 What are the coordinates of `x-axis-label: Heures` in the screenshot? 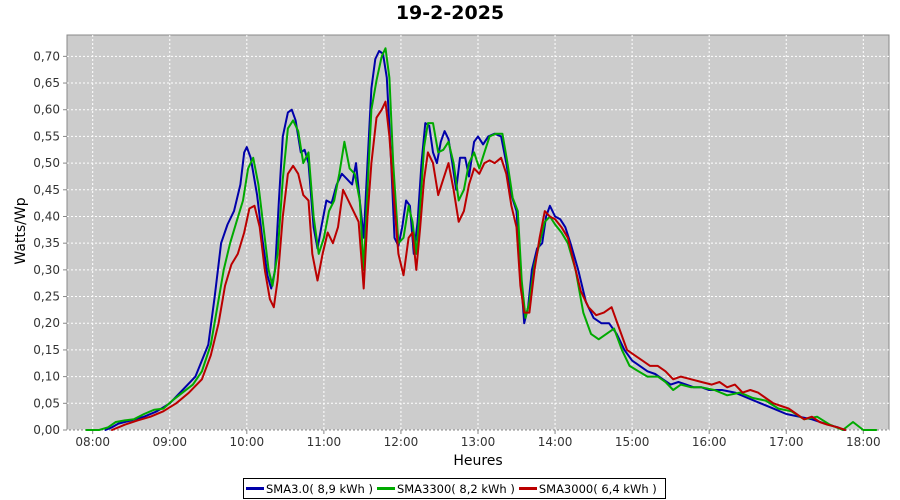 It's located at (477, 461).